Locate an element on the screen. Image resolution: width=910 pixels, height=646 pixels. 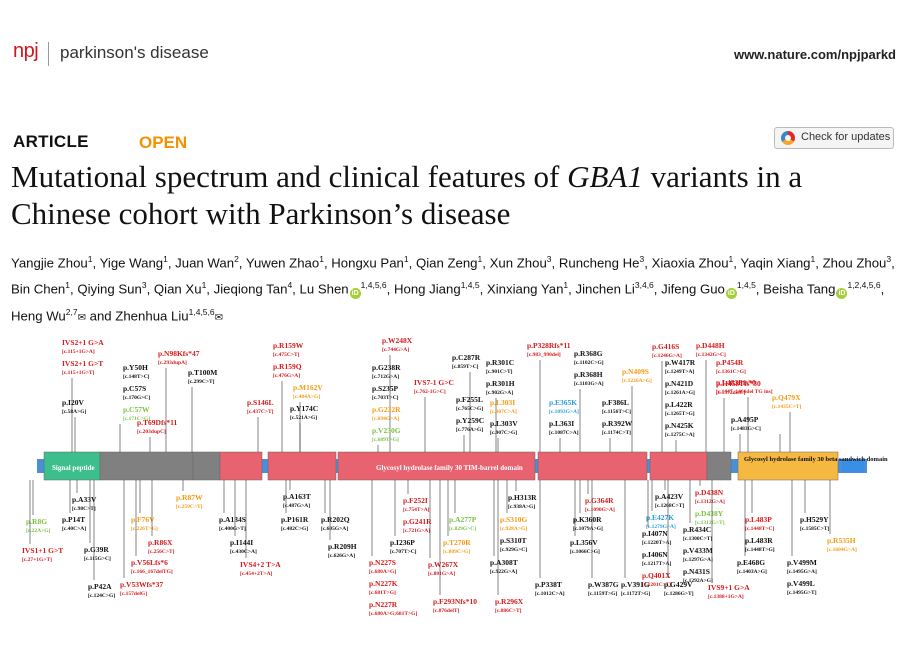
variant-cdna: [c.1448T>G] is located at coordinates (760, 550).